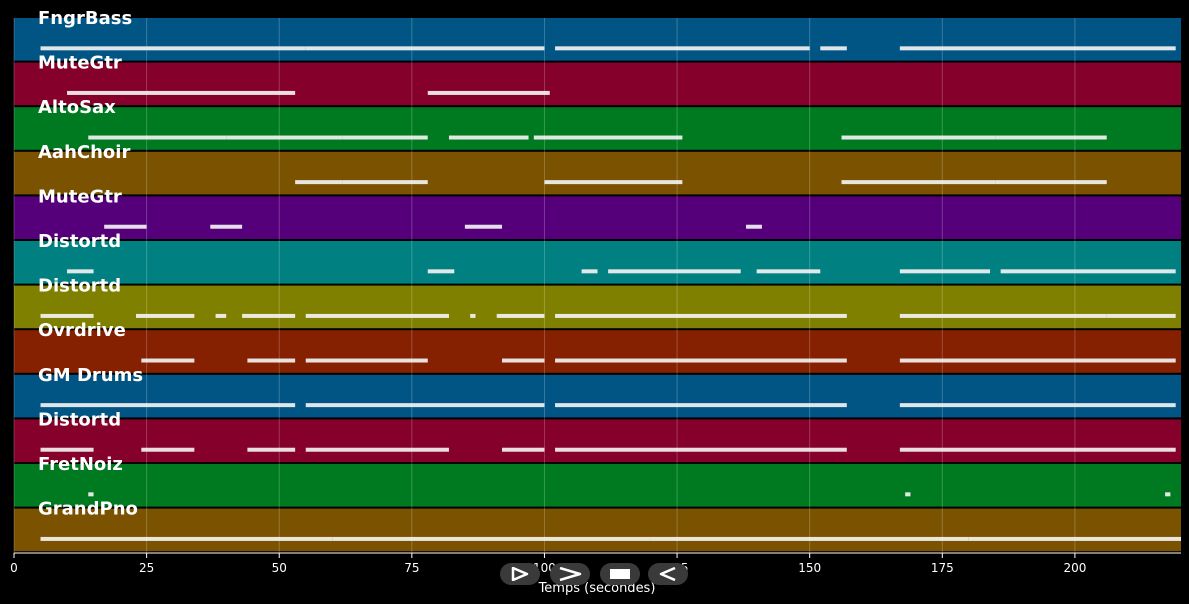  Describe the element at coordinates (809, 568) in the screenshot. I see `x-tick-label: 150` at that location.